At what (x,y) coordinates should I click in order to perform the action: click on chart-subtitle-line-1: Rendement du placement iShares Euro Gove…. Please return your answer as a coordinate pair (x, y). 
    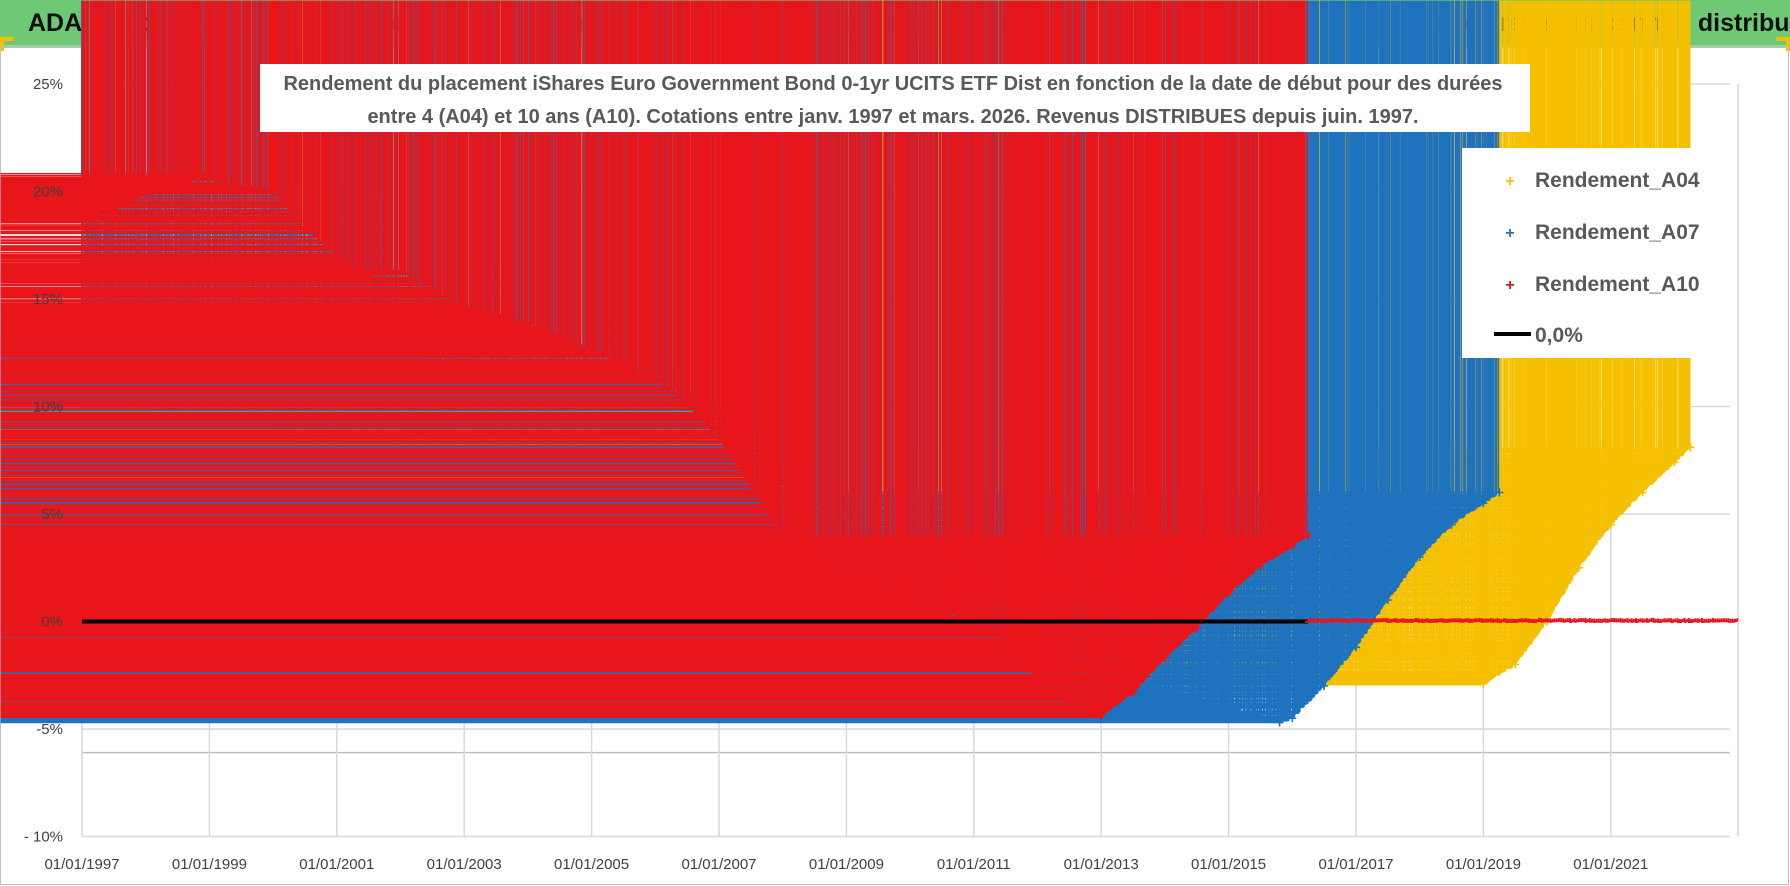
    Looking at the image, I should click on (892, 84).